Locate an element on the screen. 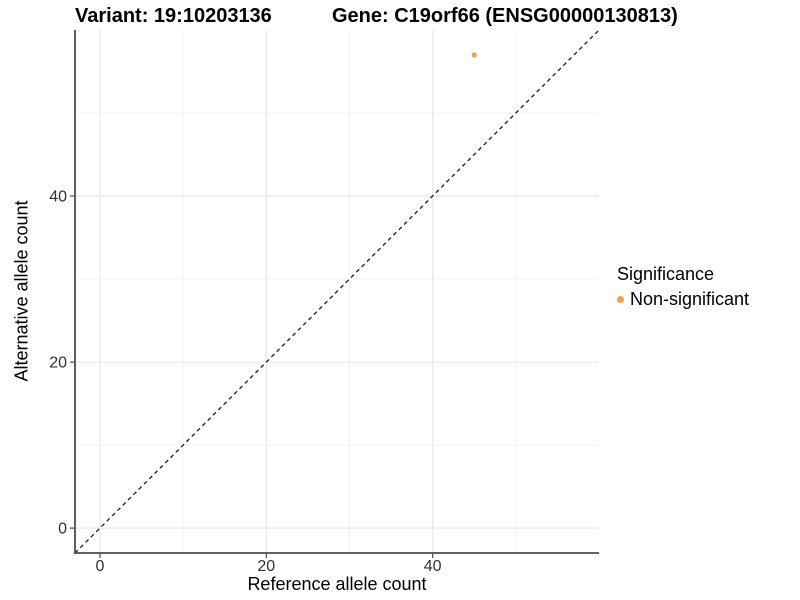 The width and height of the screenshot is (800, 600). legend: Significance Non-significant is located at coordinates (683, 286).